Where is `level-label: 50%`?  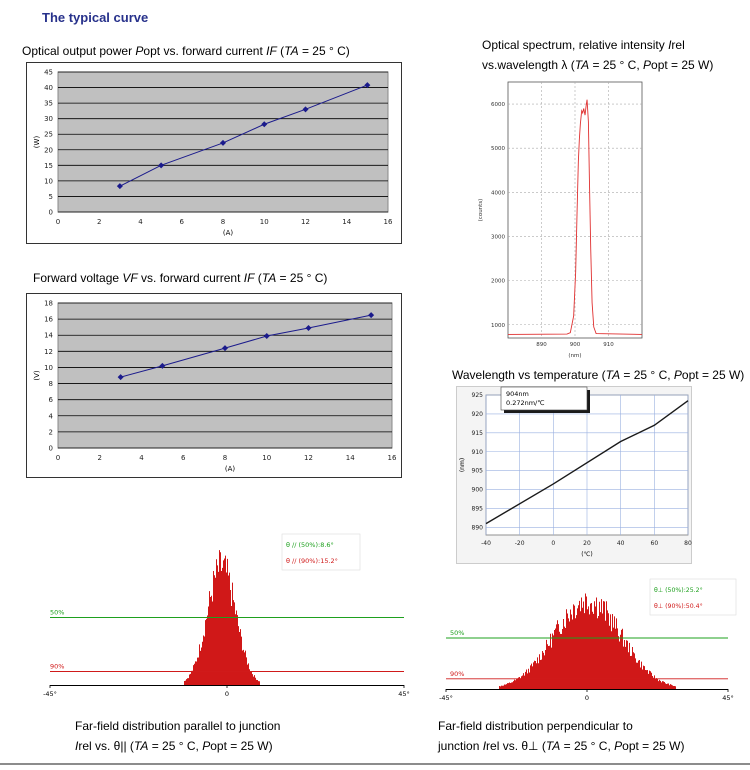 level-label: 50% is located at coordinates (57, 613).